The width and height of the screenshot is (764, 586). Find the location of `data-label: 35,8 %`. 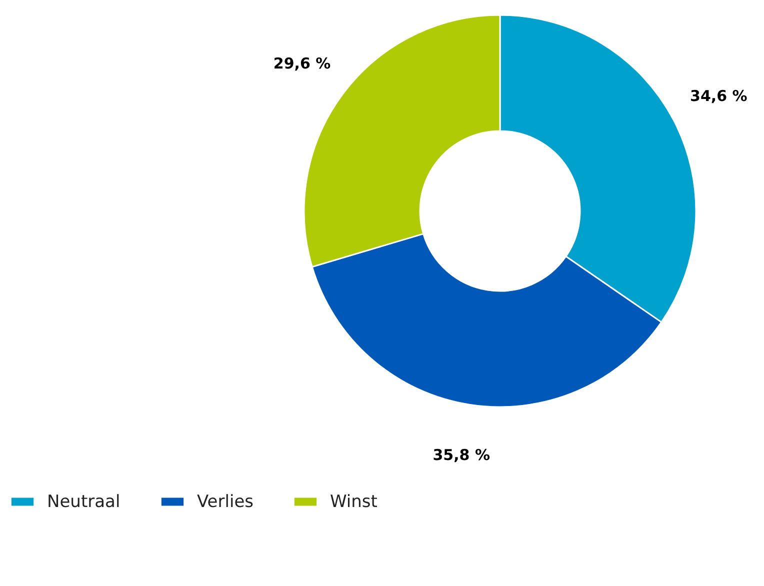

data-label: 35,8 % is located at coordinates (461, 455).